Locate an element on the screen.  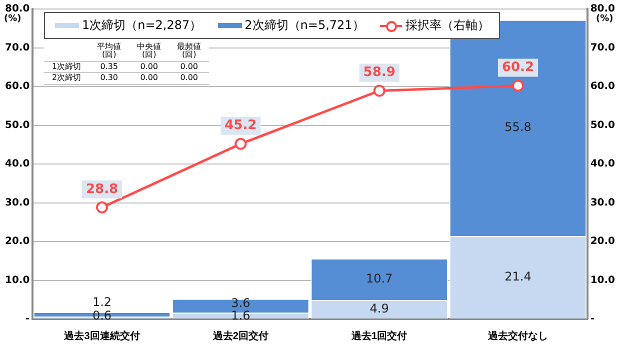
data-label: 10.7 is located at coordinates (379, 278).